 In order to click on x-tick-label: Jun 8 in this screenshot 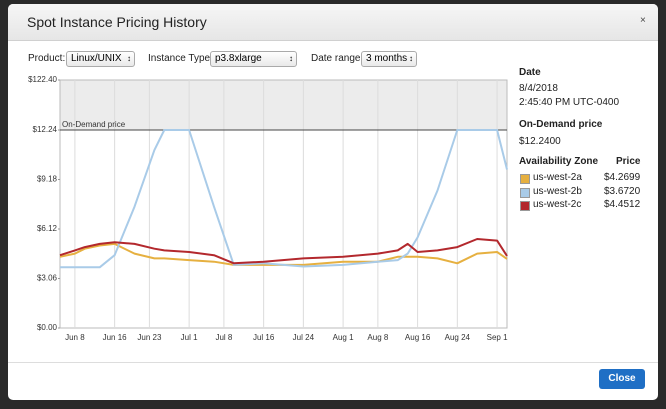, I will do `click(75, 337)`.